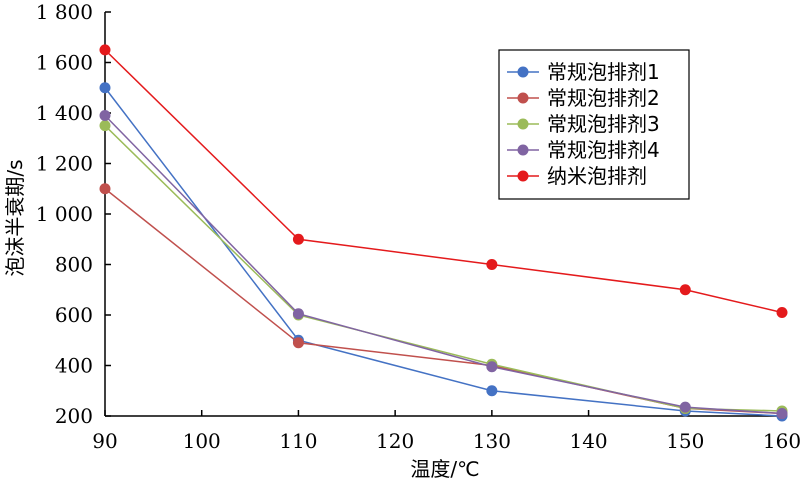 The width and height of the screenshot is (800, 488). What do you see at coordinates (781, 441) in the screenshot?
I see `x-tick-label: 160` at bounding box center [781, 441].